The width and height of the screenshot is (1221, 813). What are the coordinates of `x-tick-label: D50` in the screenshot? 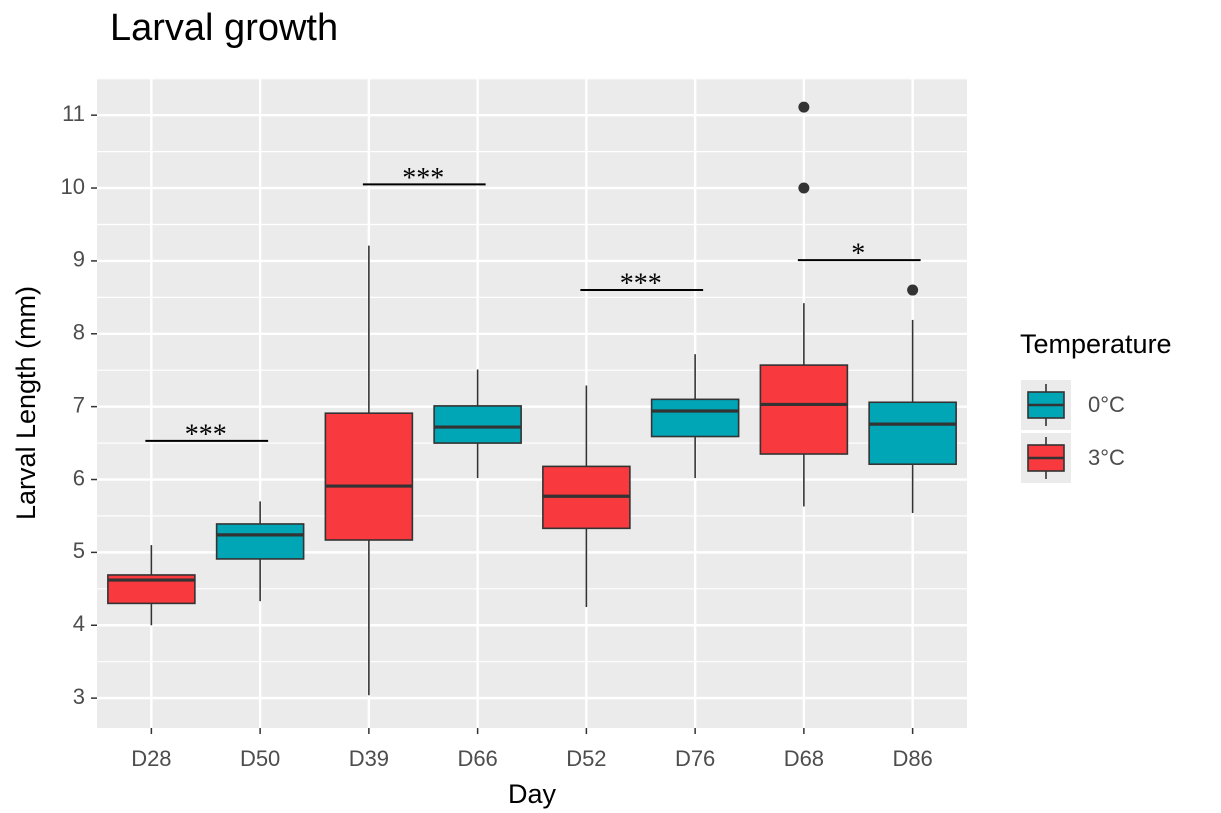 It's located at (260, 758).